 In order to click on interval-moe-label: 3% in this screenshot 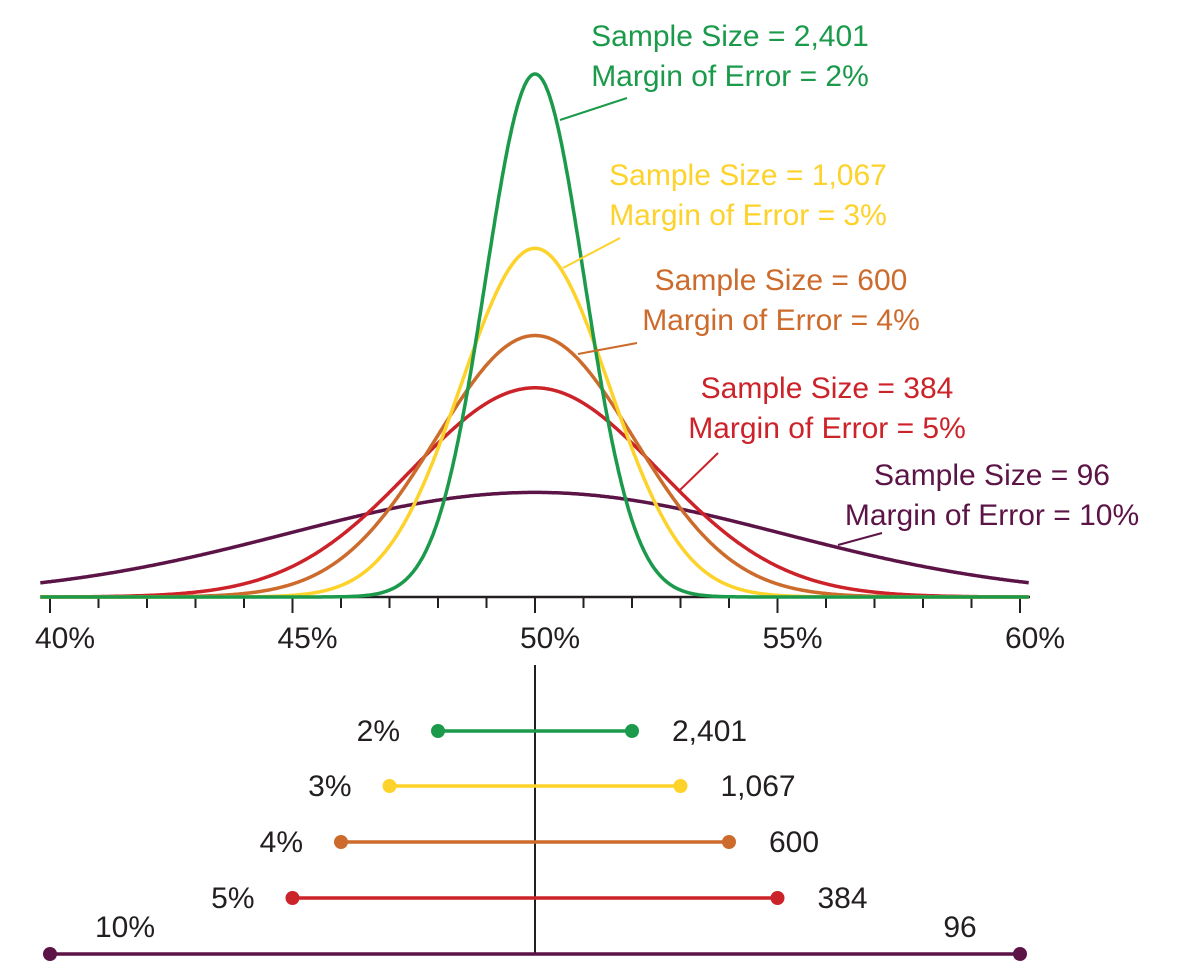, I will do `click(329, 786)`.